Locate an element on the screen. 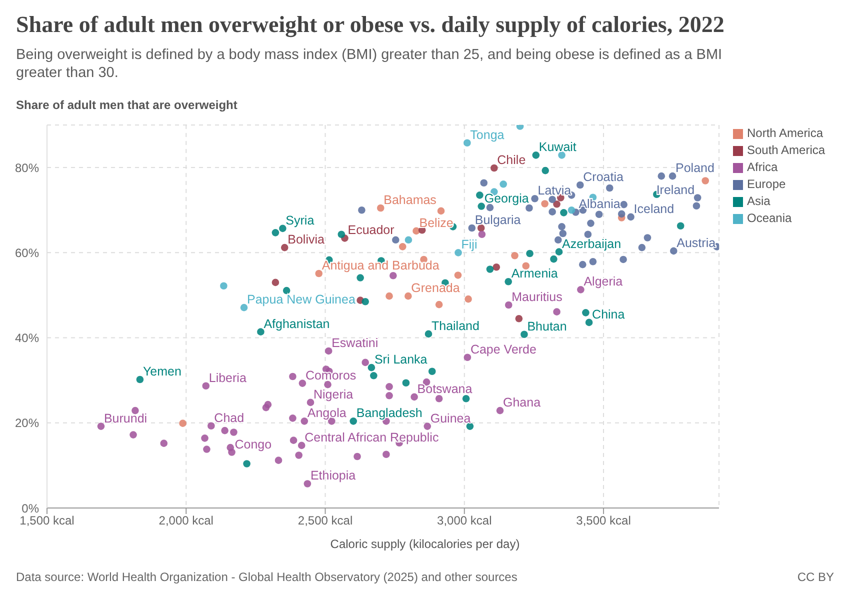  annotation: Nigeria is located at coordinates (334, 394).